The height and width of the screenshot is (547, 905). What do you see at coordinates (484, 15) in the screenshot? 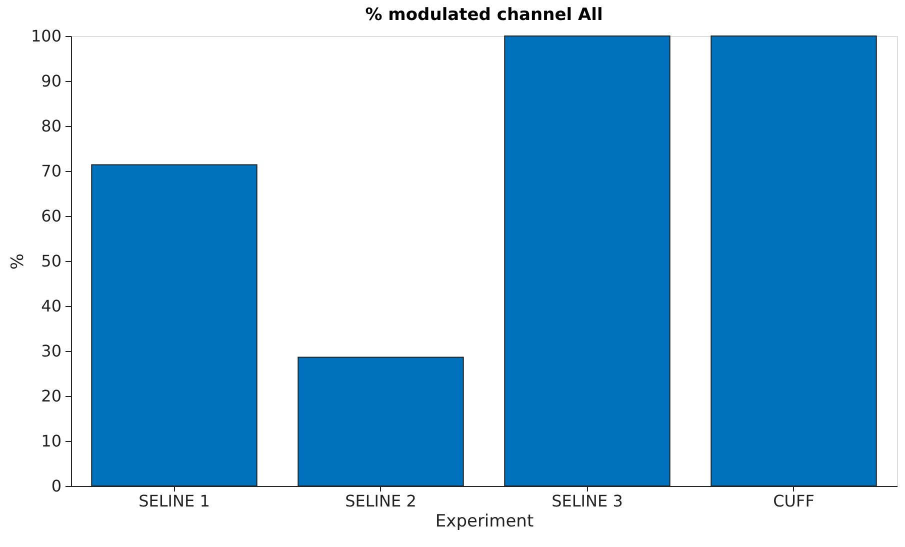
I see `chart-title: % modulated channel All` at bounding box center [484, 15].